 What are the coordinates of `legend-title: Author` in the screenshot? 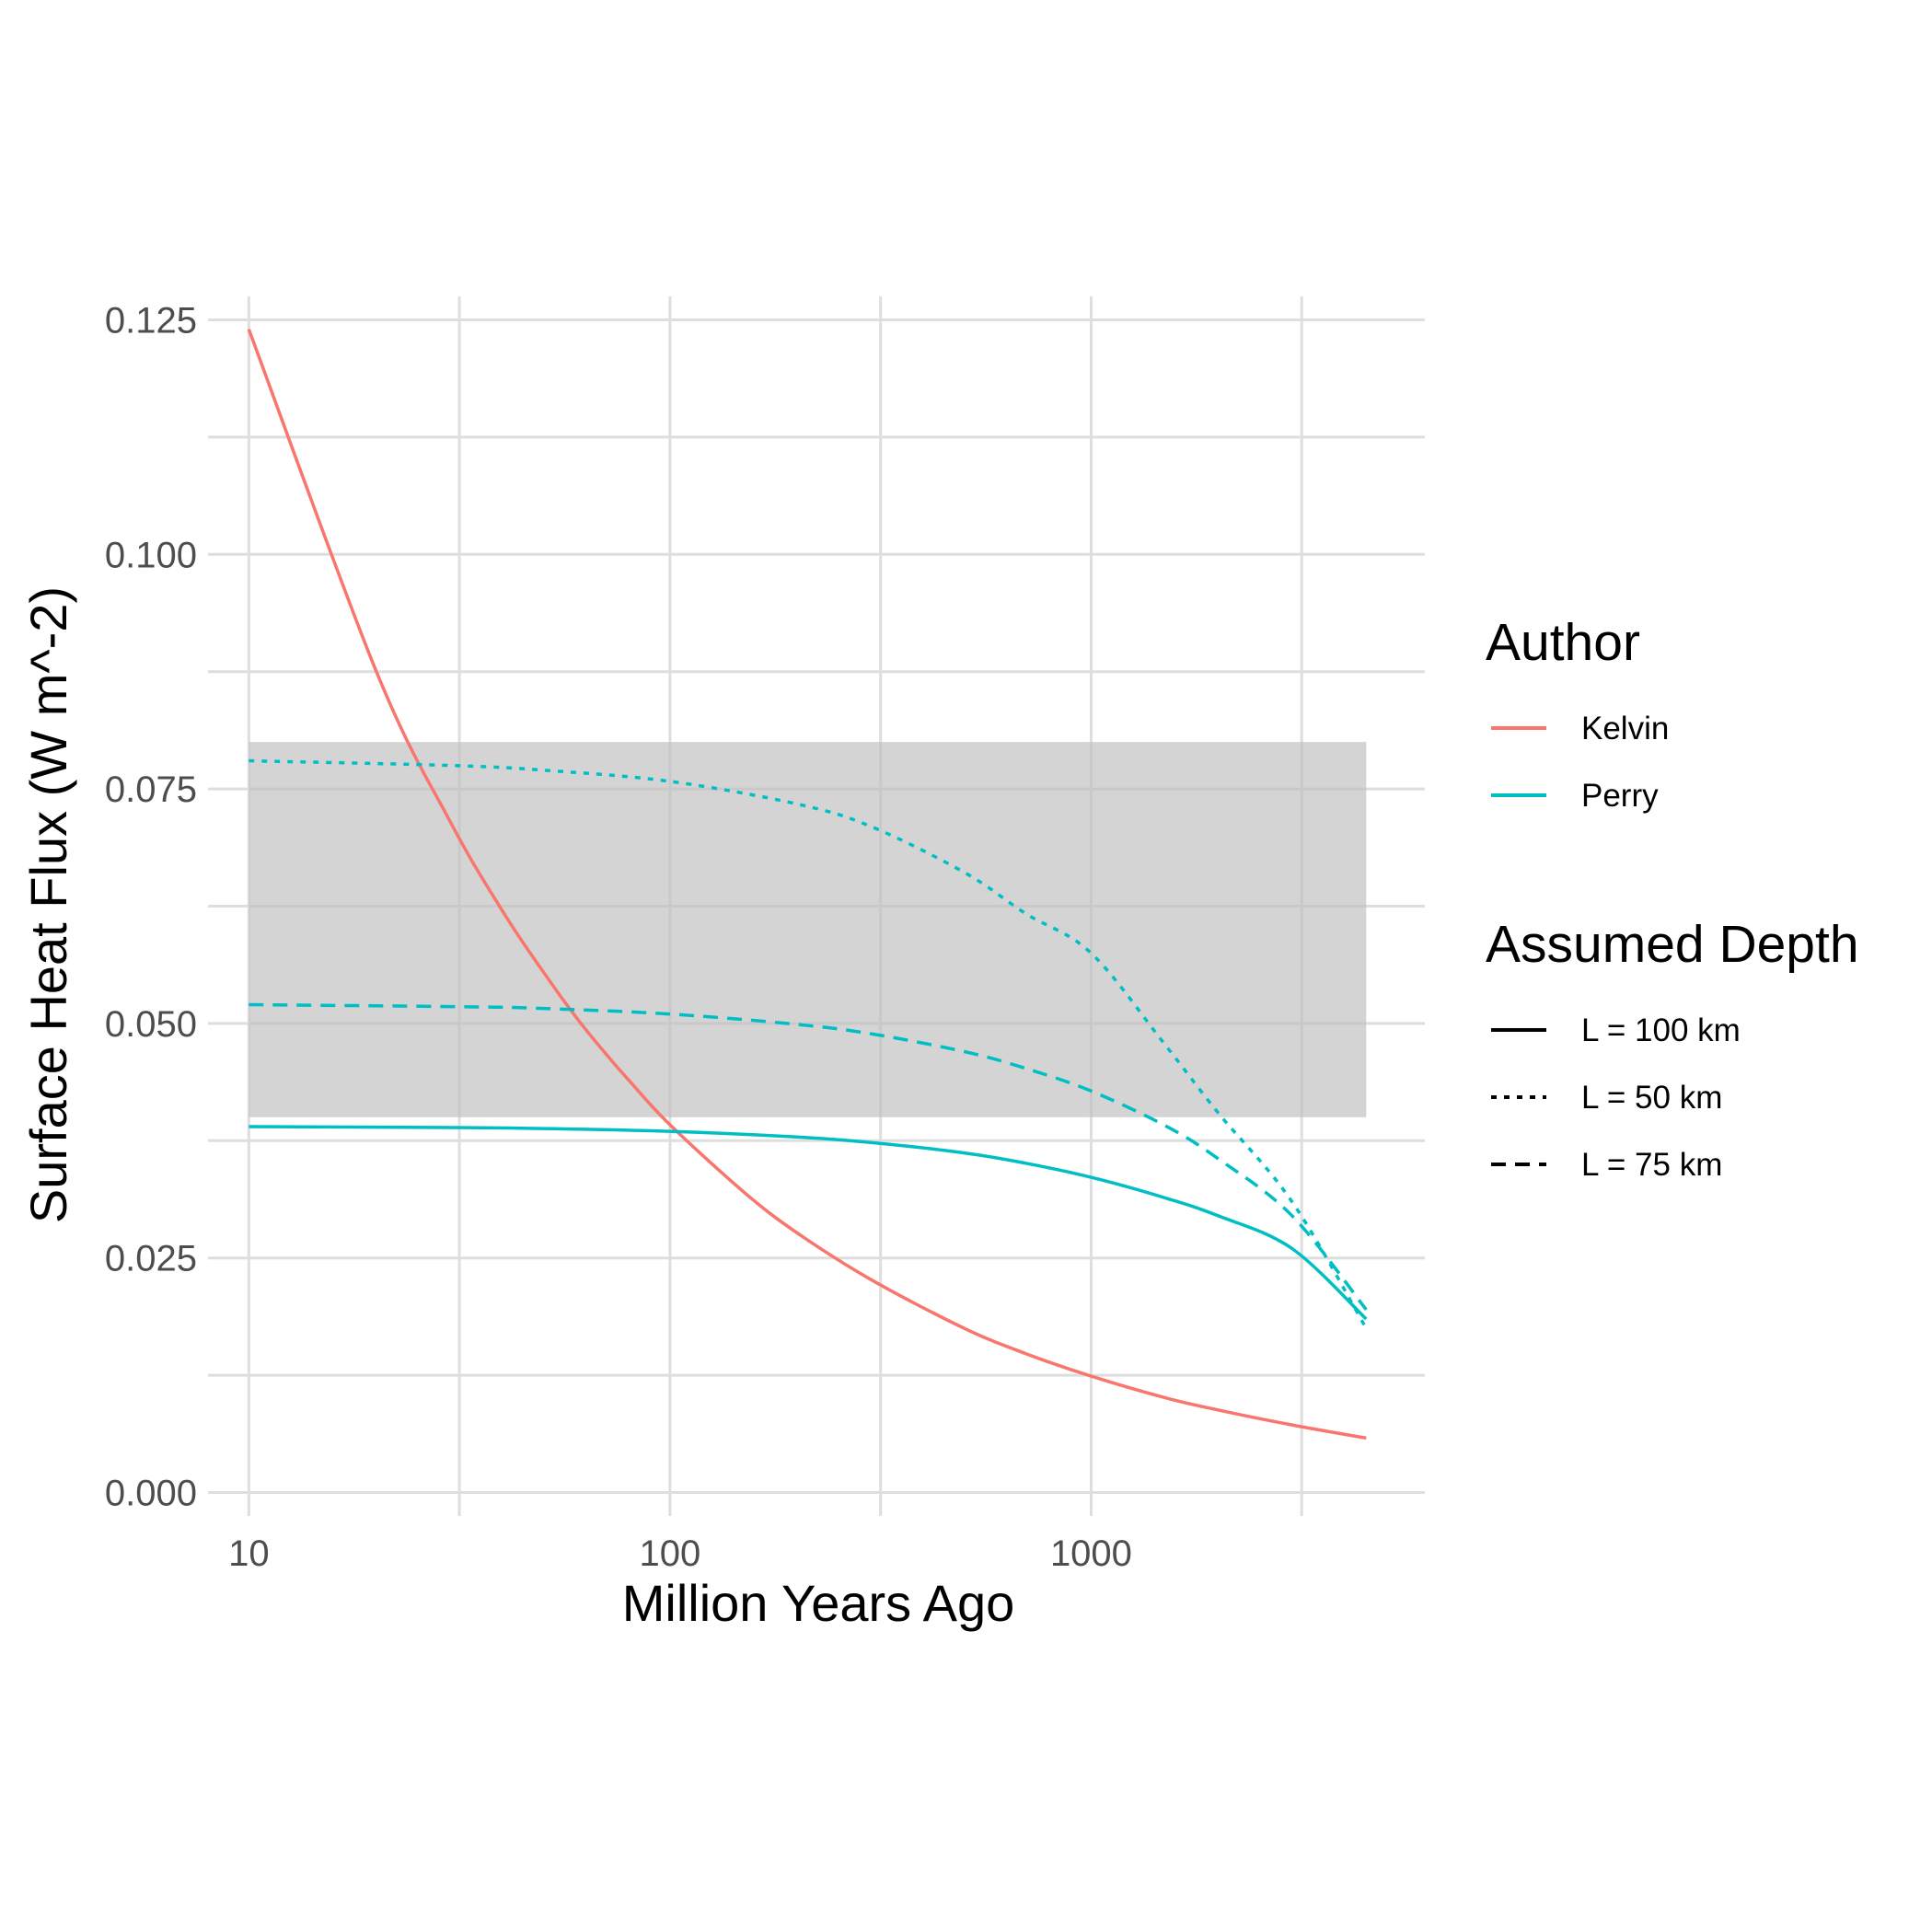 It's located at (1563, 643).